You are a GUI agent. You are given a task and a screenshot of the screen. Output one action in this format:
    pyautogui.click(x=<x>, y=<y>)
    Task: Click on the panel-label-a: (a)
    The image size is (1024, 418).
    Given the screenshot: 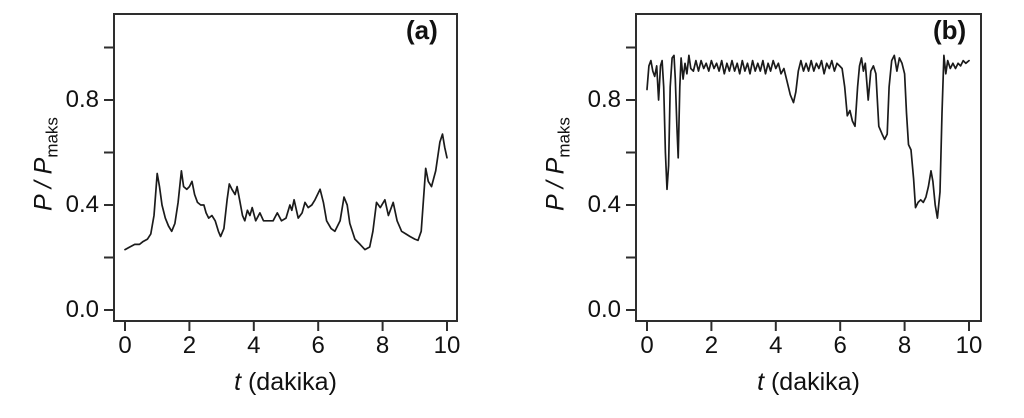 What is the action you would take?
    pyautogui.click(x=422, y=30)
    